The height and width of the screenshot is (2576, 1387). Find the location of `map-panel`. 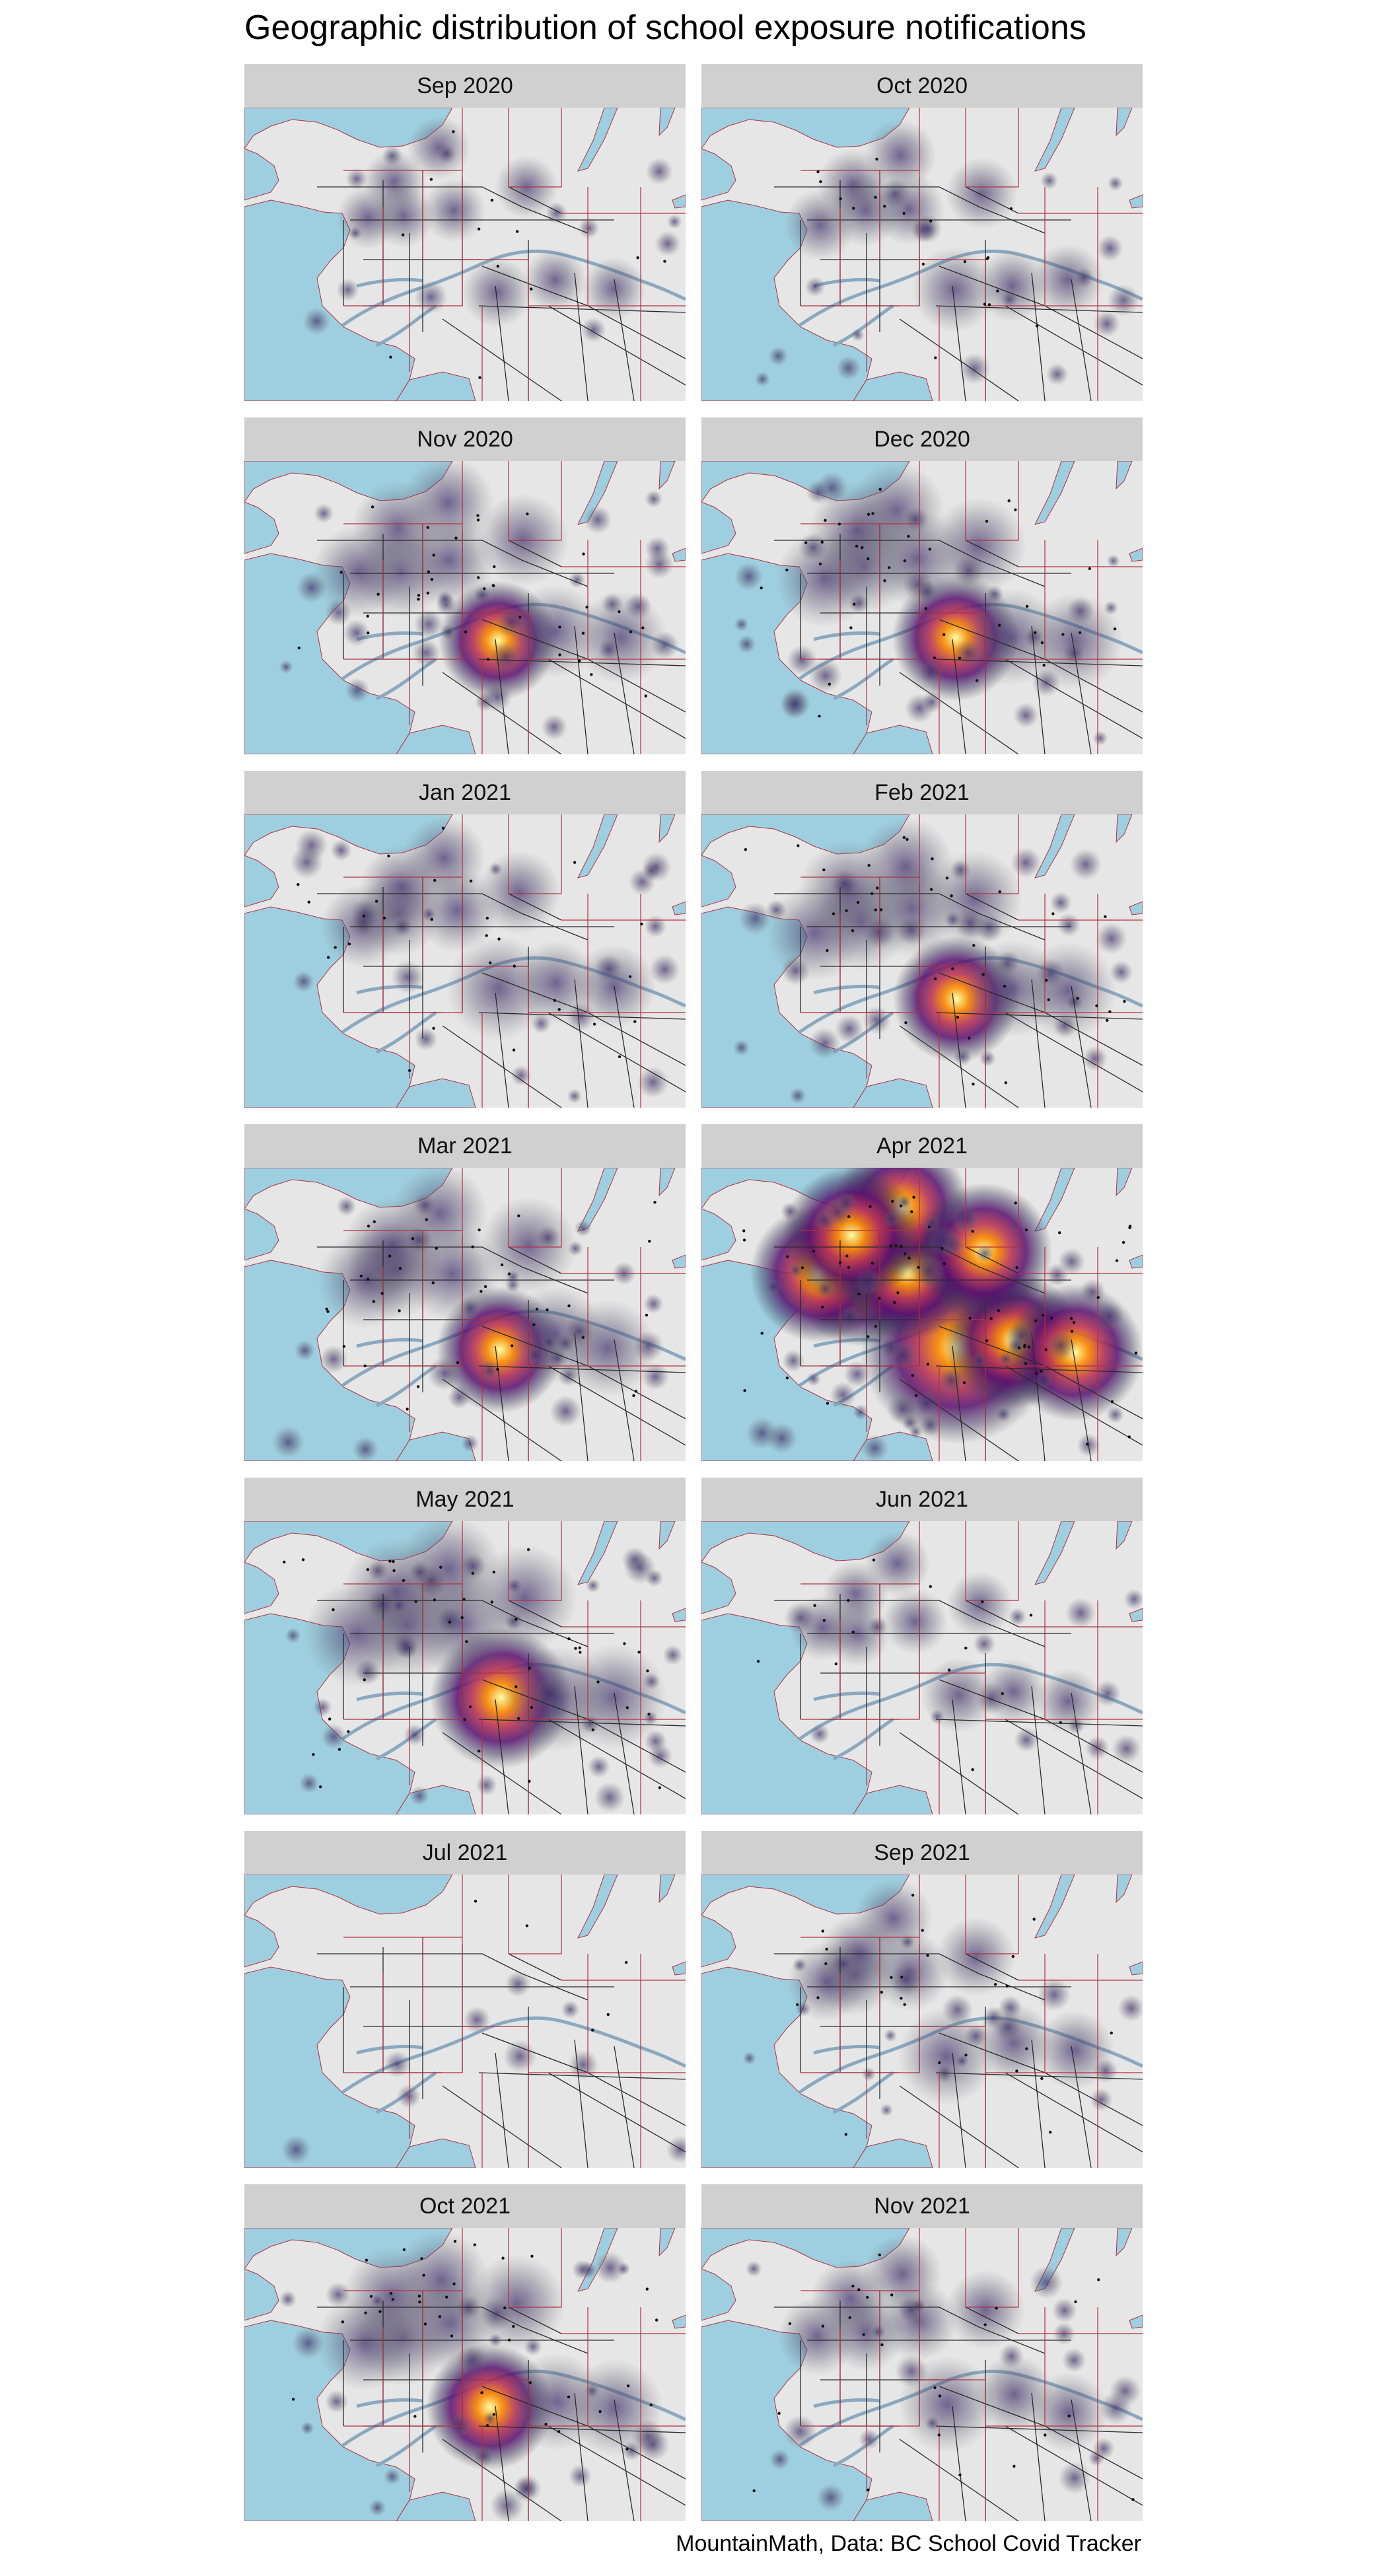

map-panel is located at coordinates (465, 1668).